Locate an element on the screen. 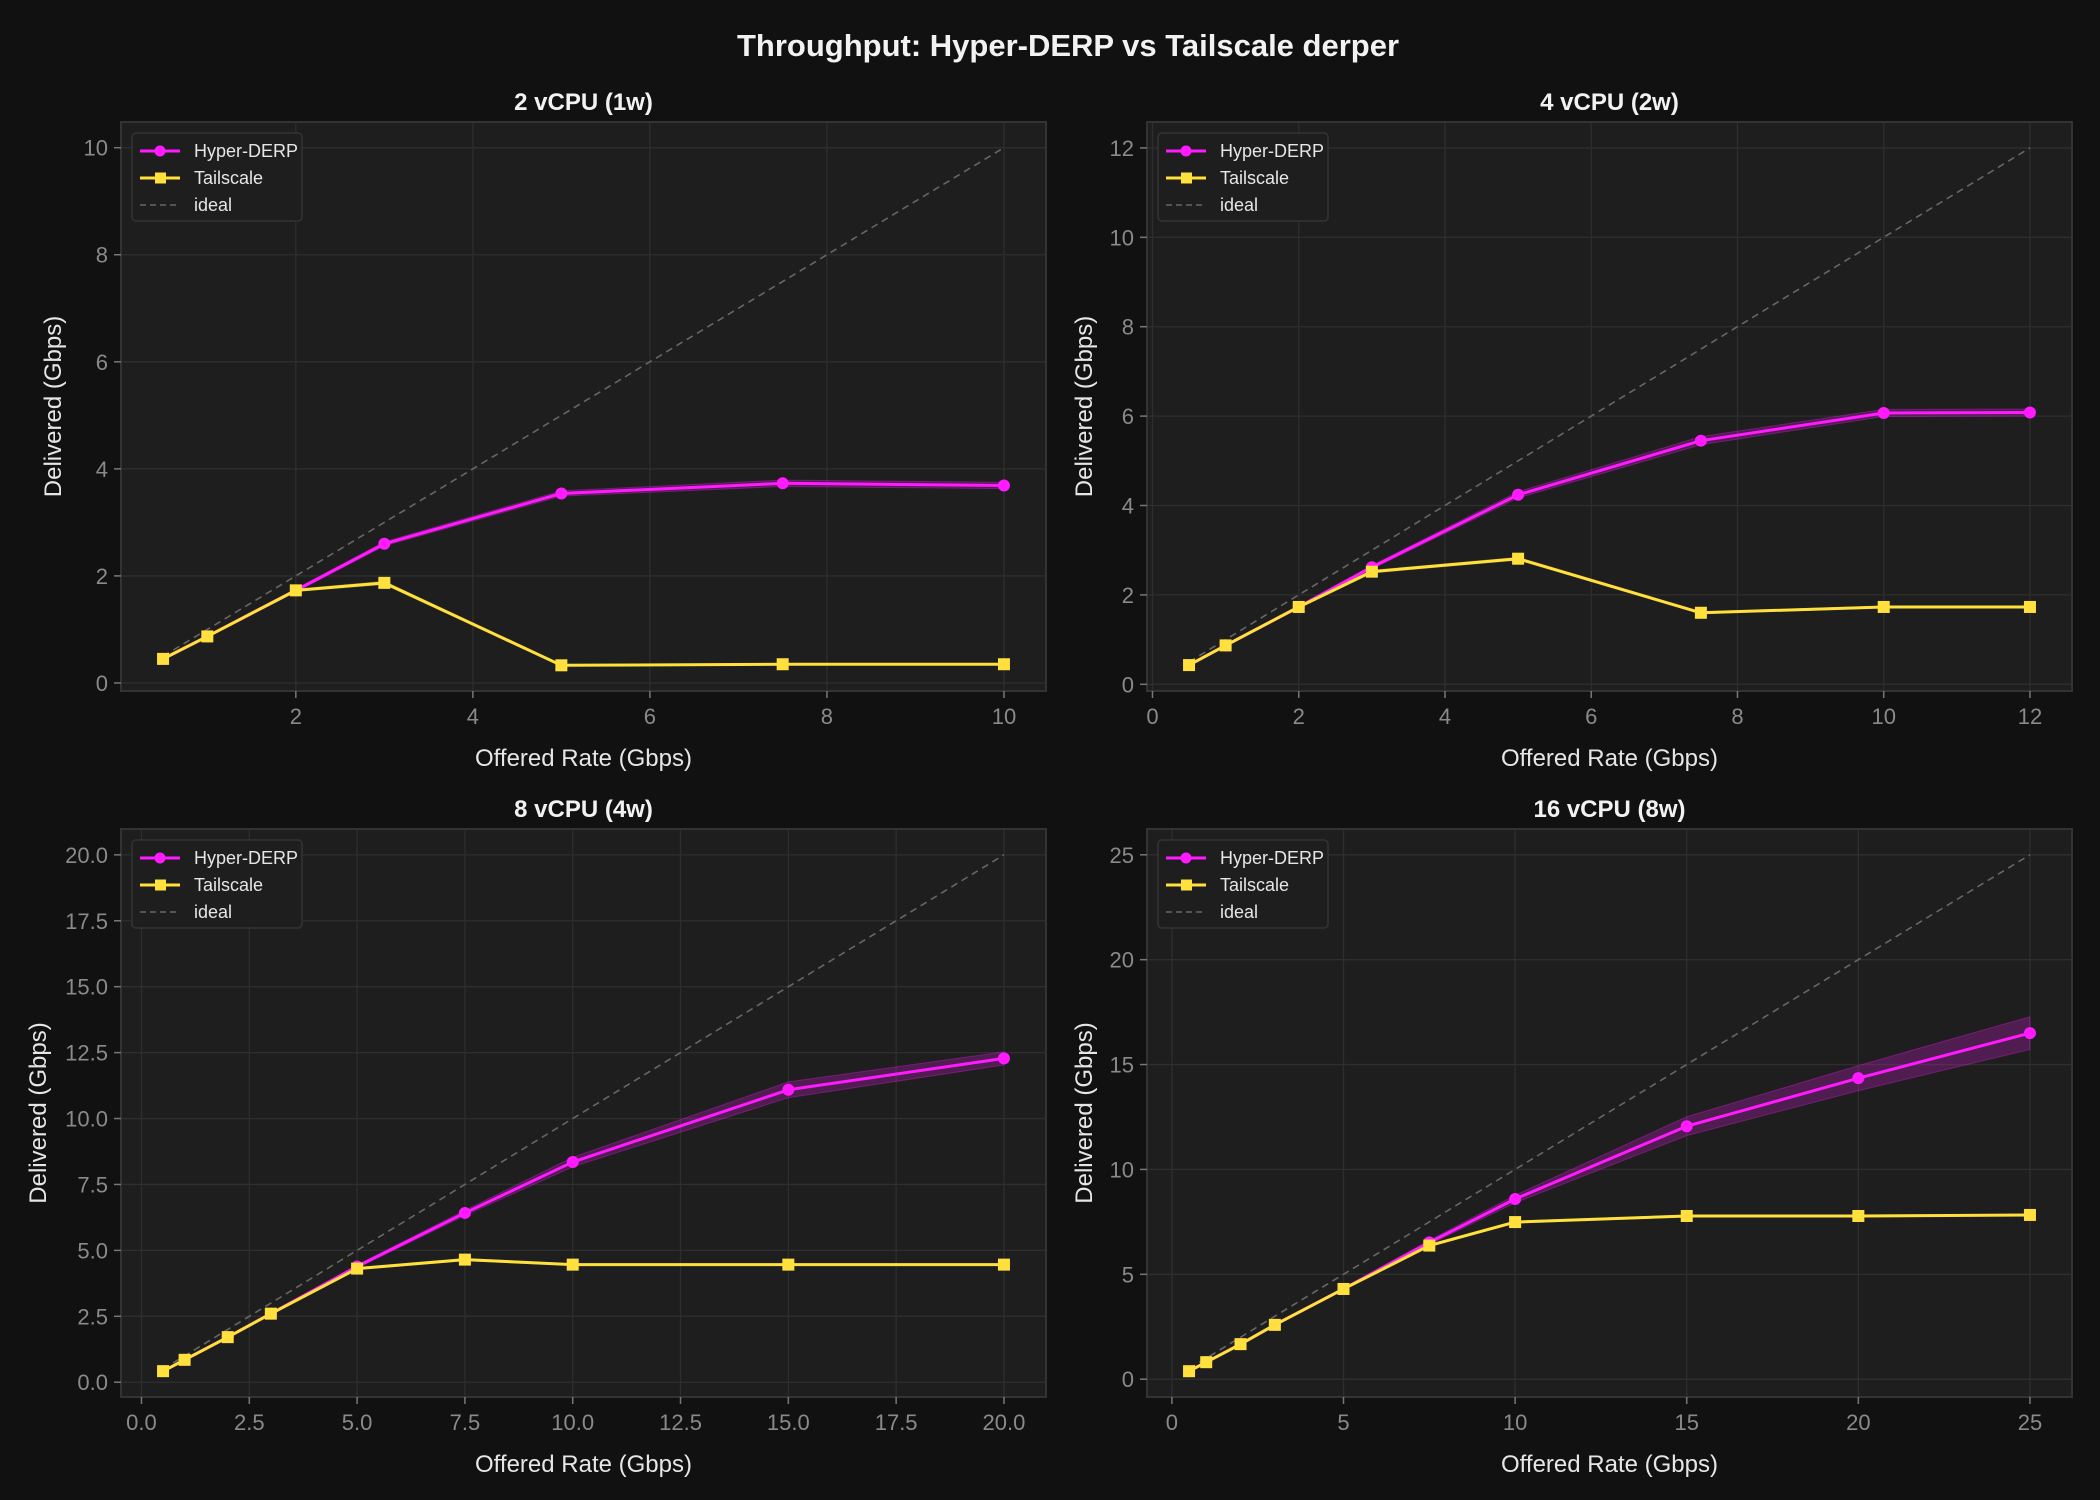  y-tick-label: 20 is located at coordinates (1122, 960).